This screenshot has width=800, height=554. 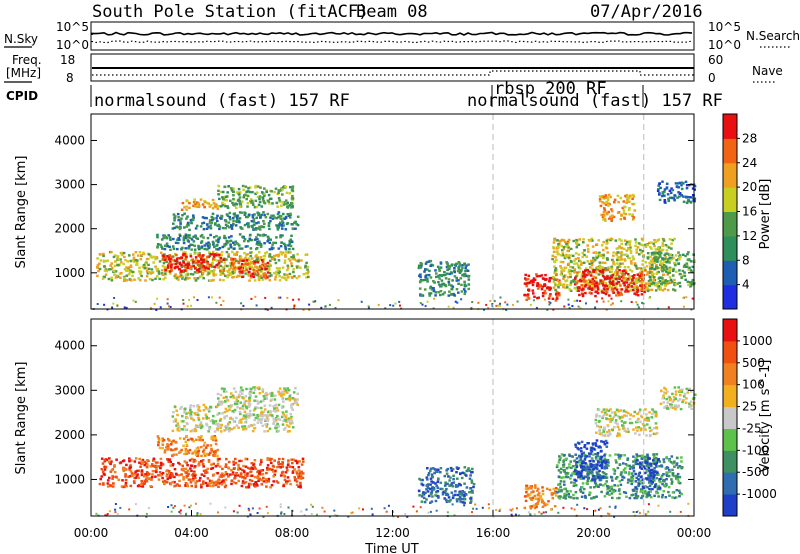 What do you see at coordinates (402, 36) in the screenshot?
I see `noise-panel: N.Sky 10^5 10^0 10^5 10^0 N.Search` at bounding box center [402, 36].